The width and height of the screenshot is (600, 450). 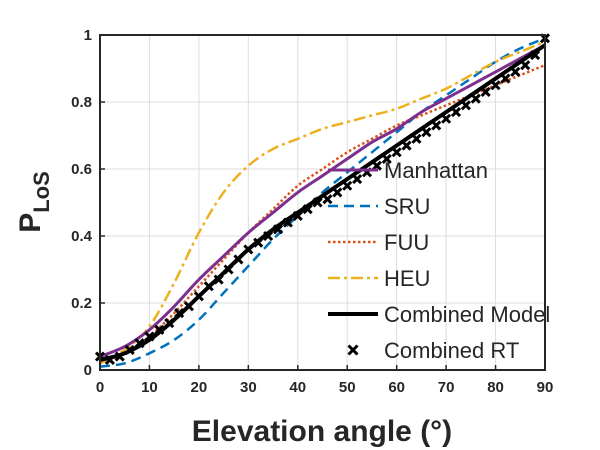 I want to click on x-tick-label: 80, so click(x=495, y=387).